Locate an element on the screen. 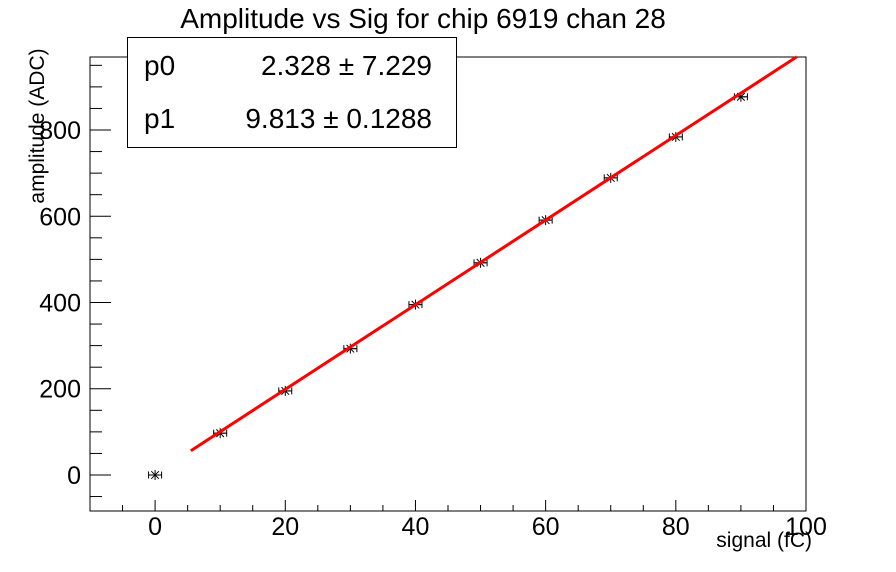  svg-text: 600 is located at coordinates (60, 217).